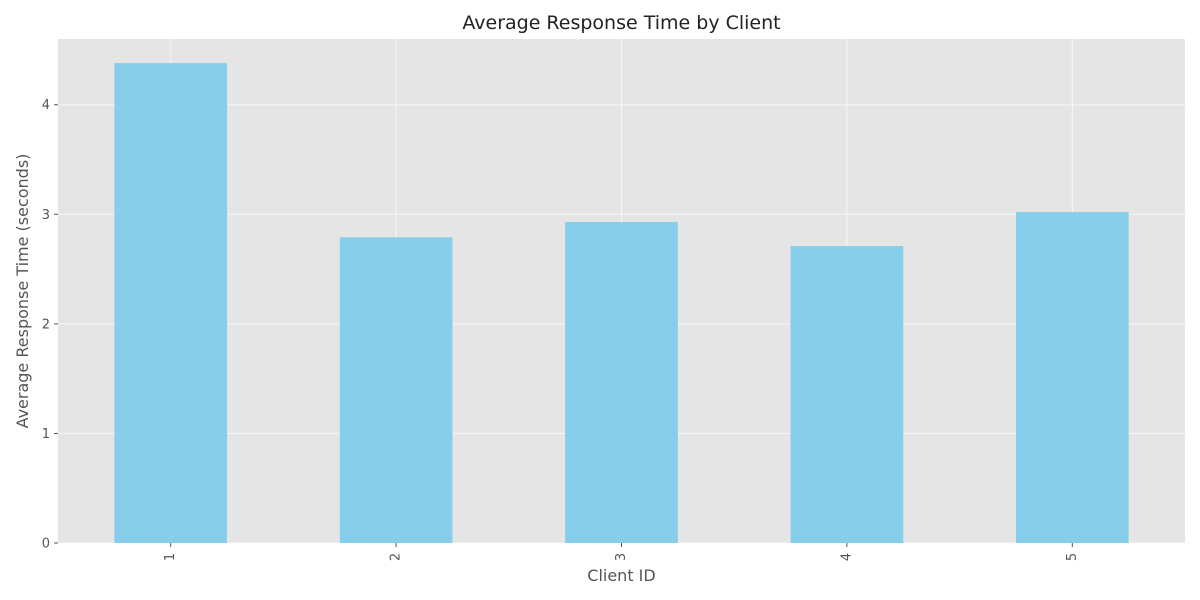  I want to click on x-tick-label: 5, so click(1072, 557).